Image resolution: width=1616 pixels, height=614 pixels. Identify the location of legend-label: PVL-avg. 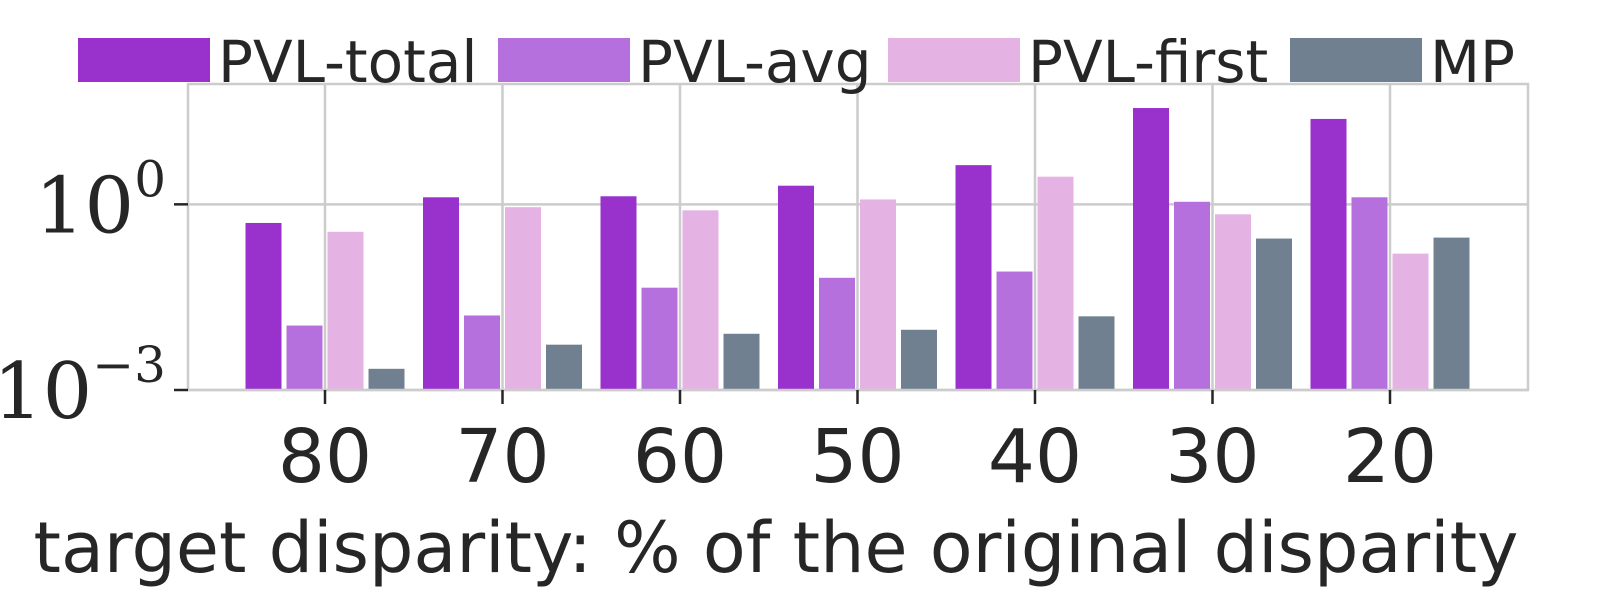
(755, 62).